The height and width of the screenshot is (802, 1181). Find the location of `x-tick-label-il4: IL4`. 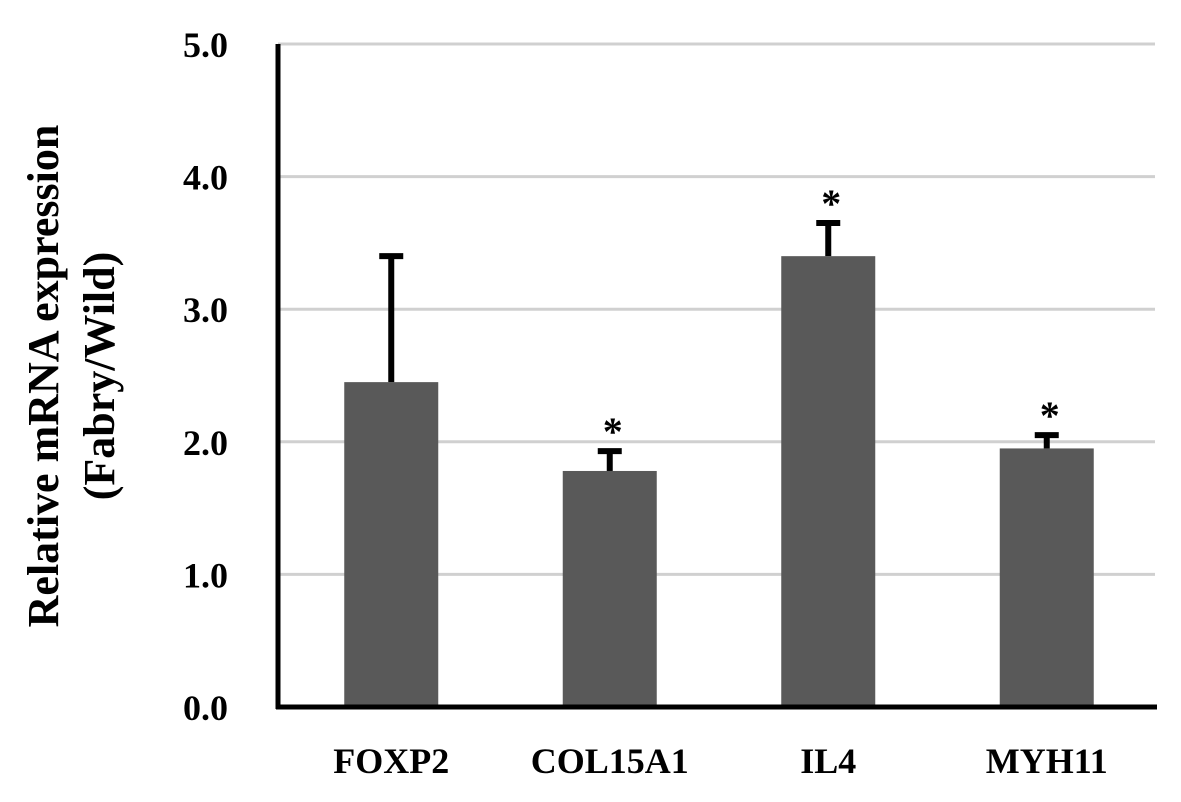

x-tick-label-il4: IL4 is located at coordinates (828, 761).